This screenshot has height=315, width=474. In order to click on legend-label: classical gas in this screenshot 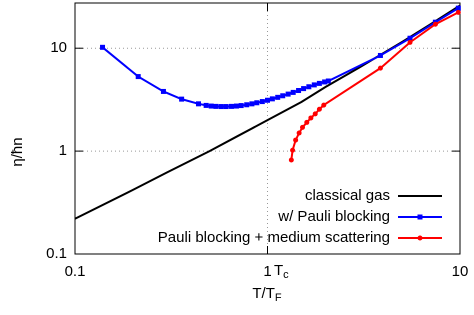, I will do `click(347, 195)`.